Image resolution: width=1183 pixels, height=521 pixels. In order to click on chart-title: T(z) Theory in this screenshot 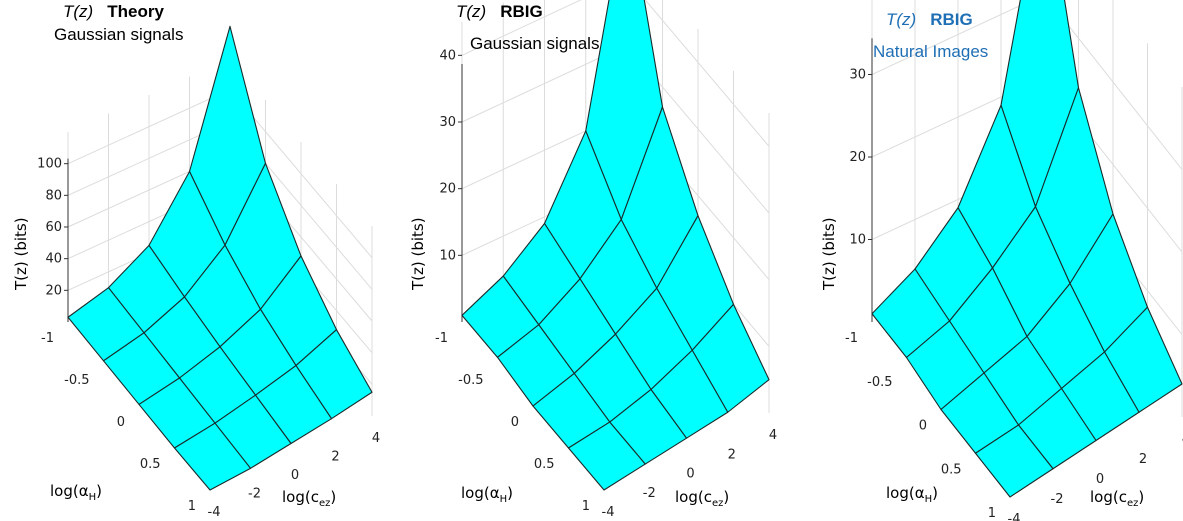, I will do `click(113, 12)`.